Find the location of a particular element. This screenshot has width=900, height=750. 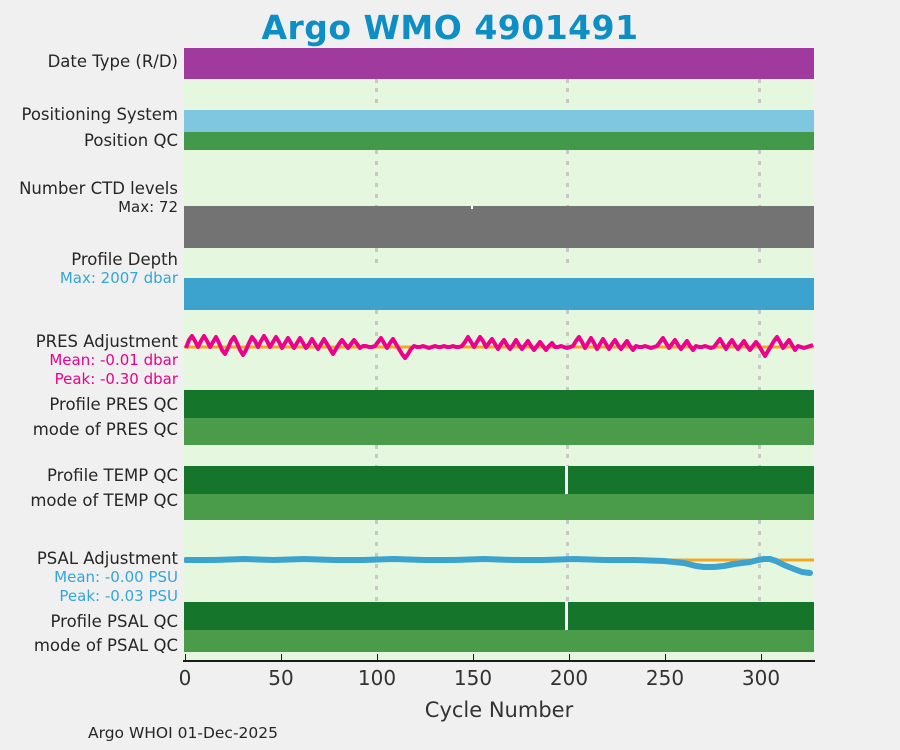

page-title: Argo WMO 4901491 is located at coordinates (450, 27).